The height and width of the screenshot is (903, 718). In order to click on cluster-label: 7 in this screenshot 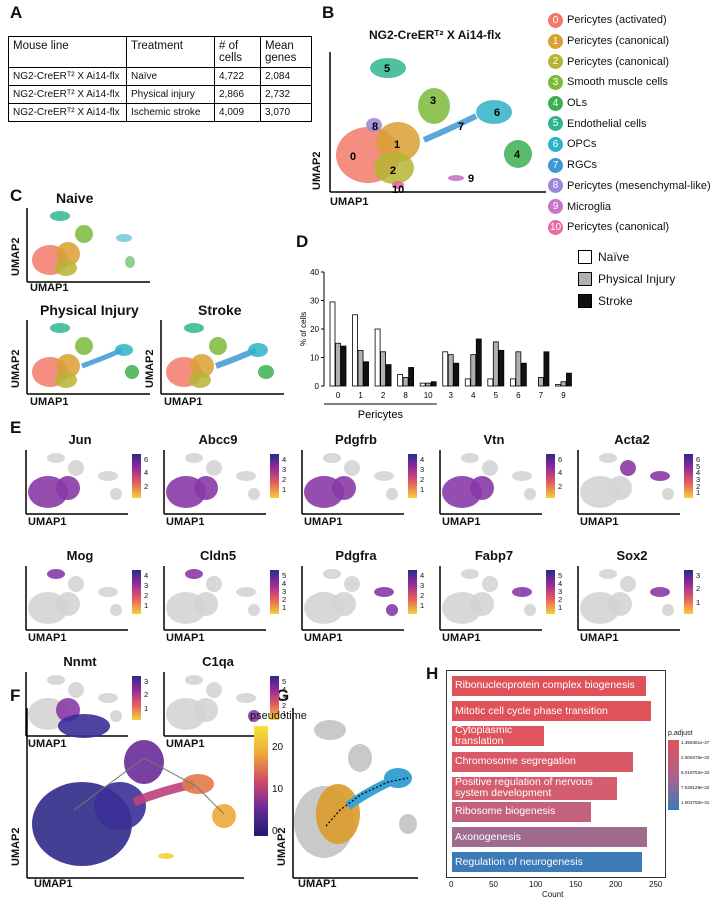, I will do `click(461, 127)`.